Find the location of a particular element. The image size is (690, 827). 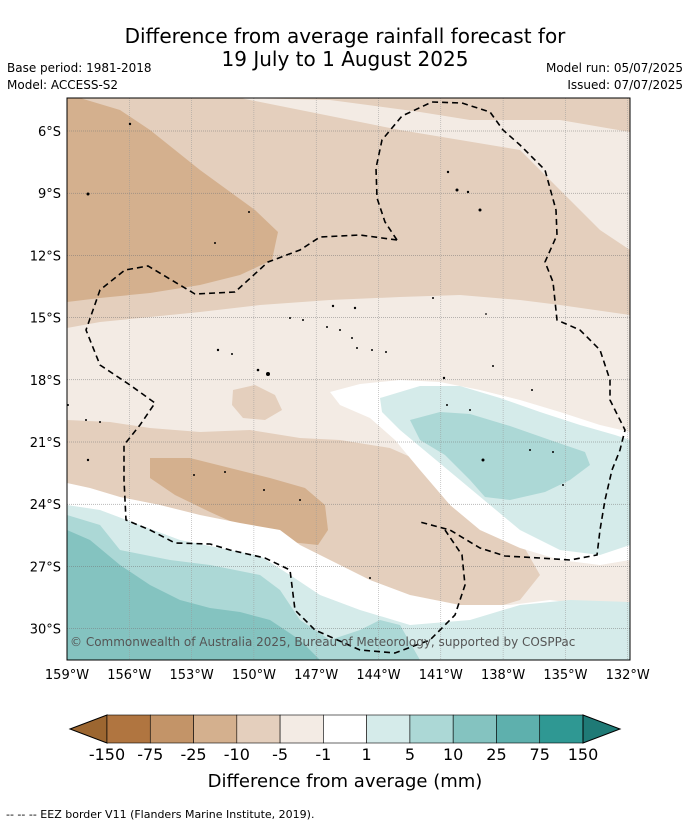

lon-label: 141°W is located at coordinates (441, 675).